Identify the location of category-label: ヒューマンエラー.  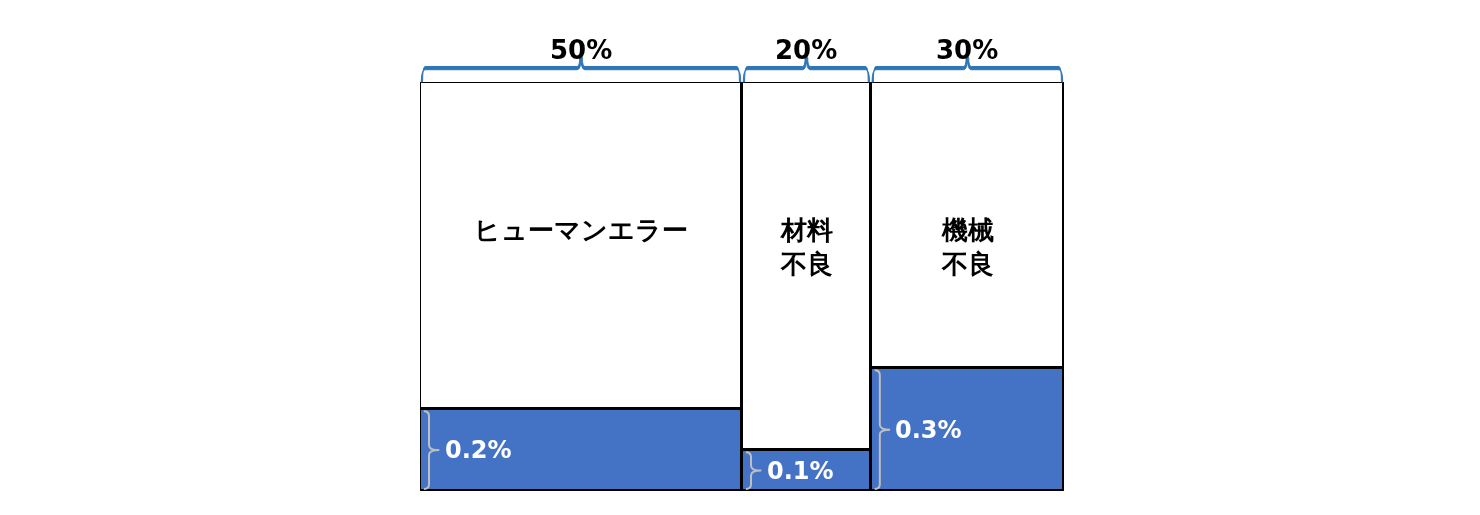
(581, 230).